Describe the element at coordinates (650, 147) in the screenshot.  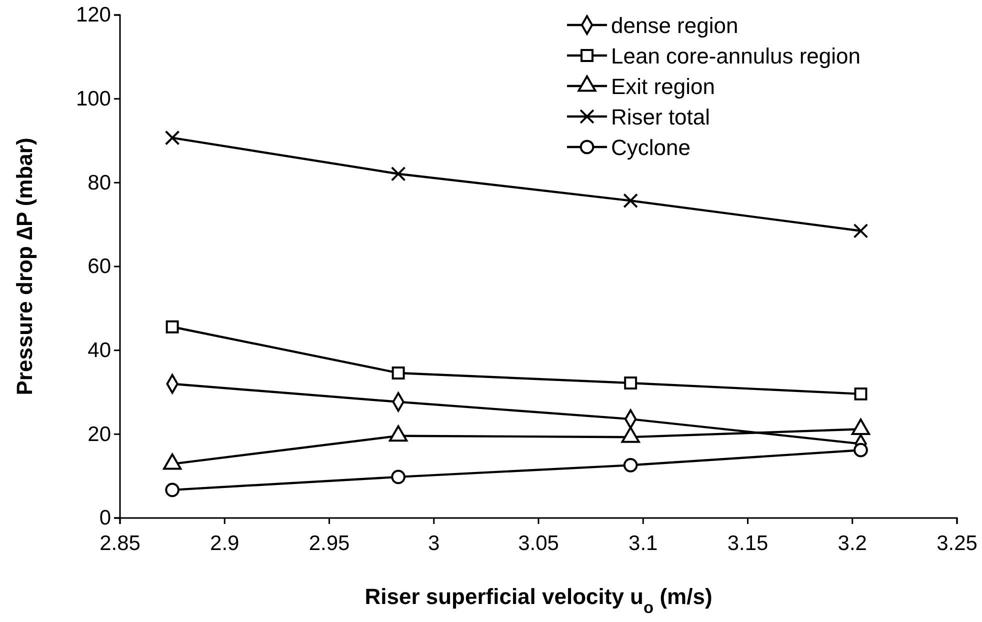
I see `legend-label: Cyclone` at that location.